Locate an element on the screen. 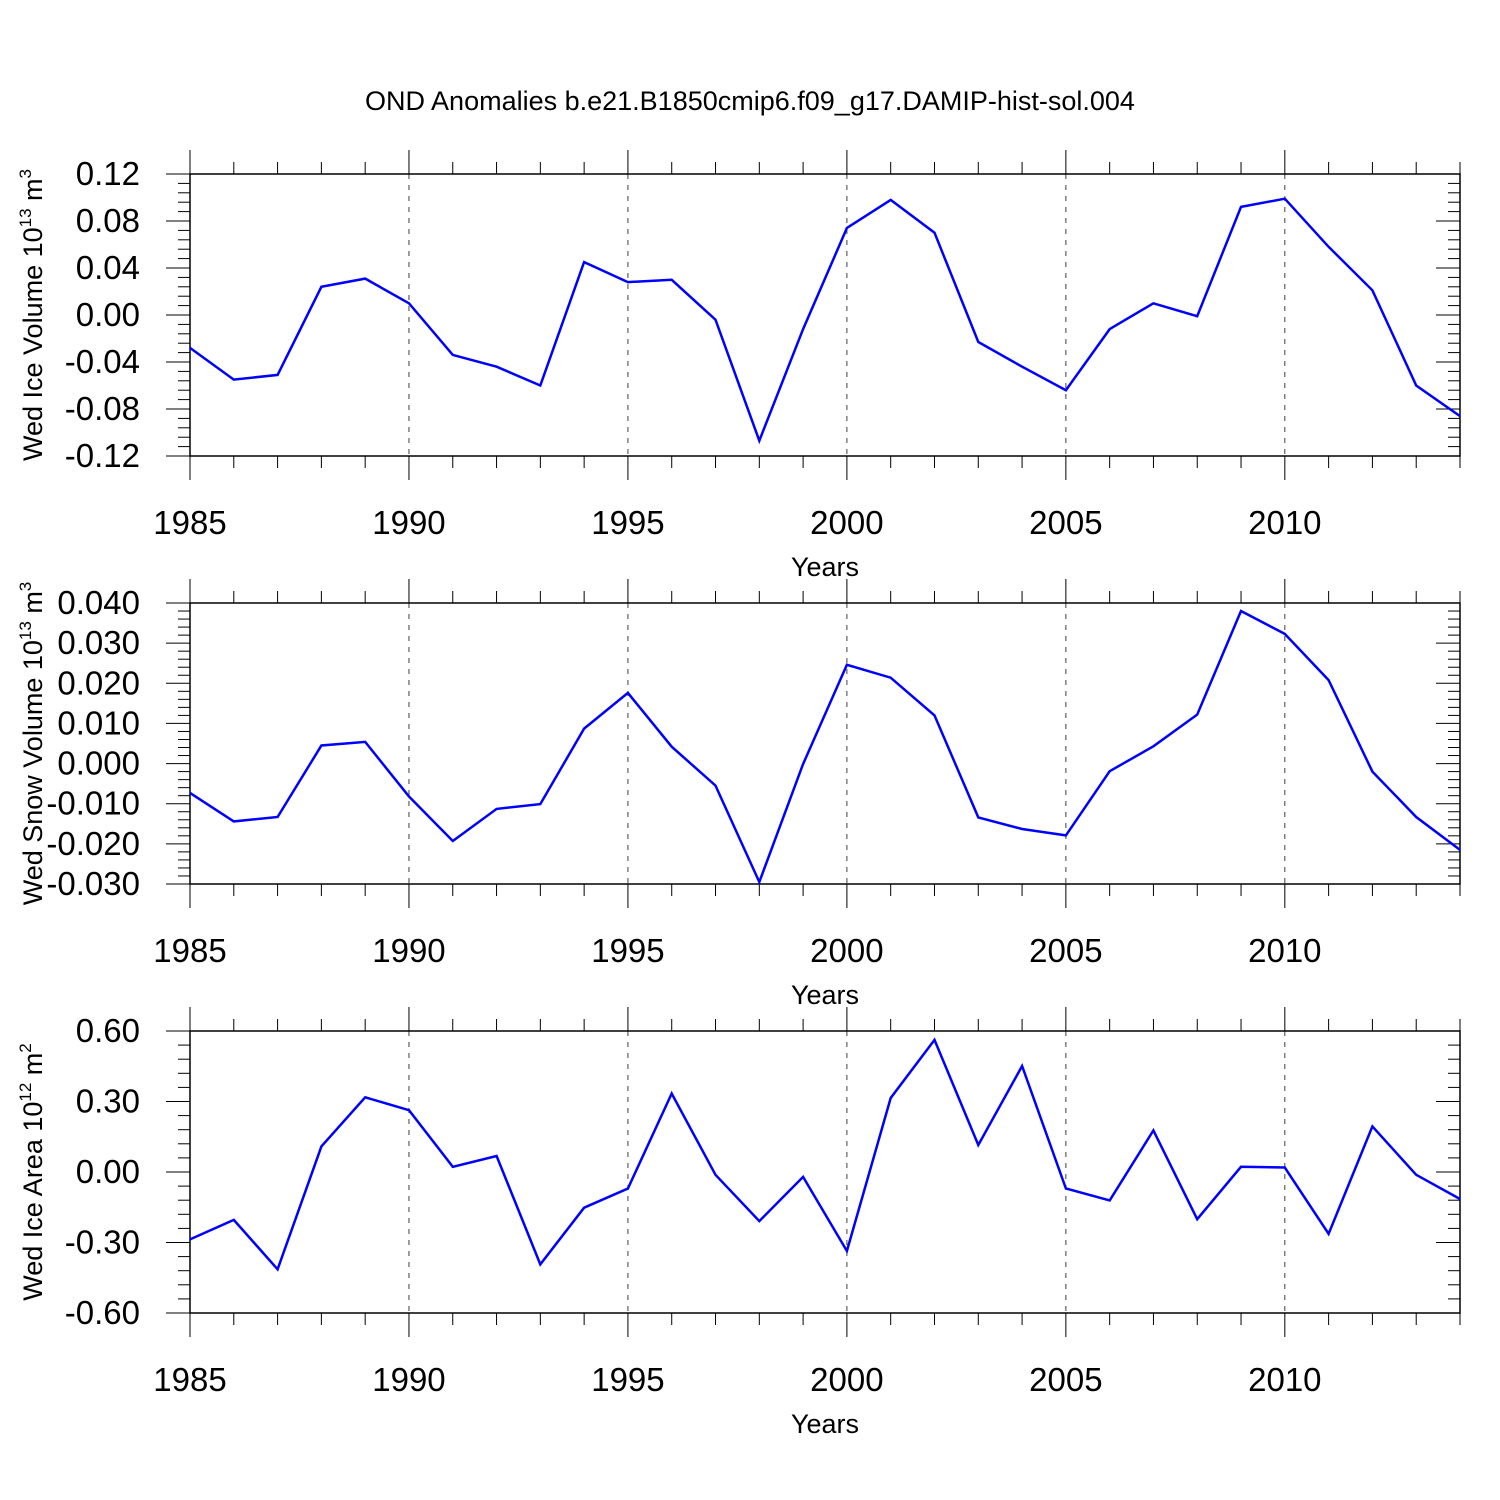 The height and width of the screenshot is (1500, 1500). panel-1-xtick-label: 1995 is located at coordinates (627, 522).